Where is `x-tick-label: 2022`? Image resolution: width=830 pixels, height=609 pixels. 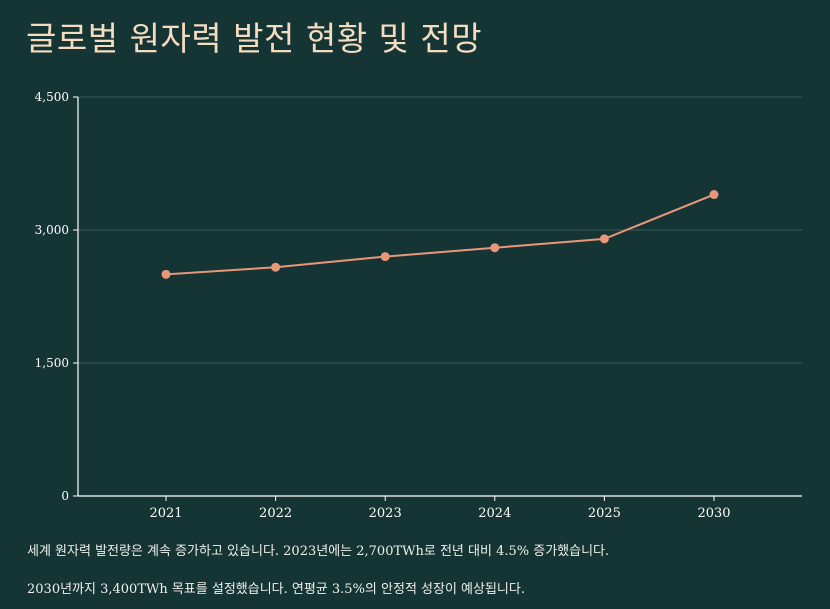
x-tick-label: 2022 is located at coordinates (275, 513).